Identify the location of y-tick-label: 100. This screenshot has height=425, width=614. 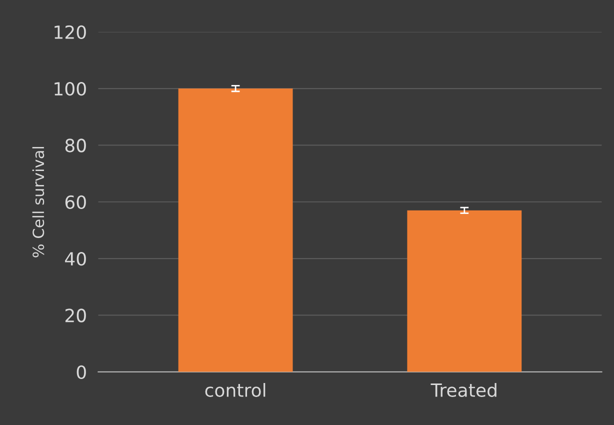
(70, 89).